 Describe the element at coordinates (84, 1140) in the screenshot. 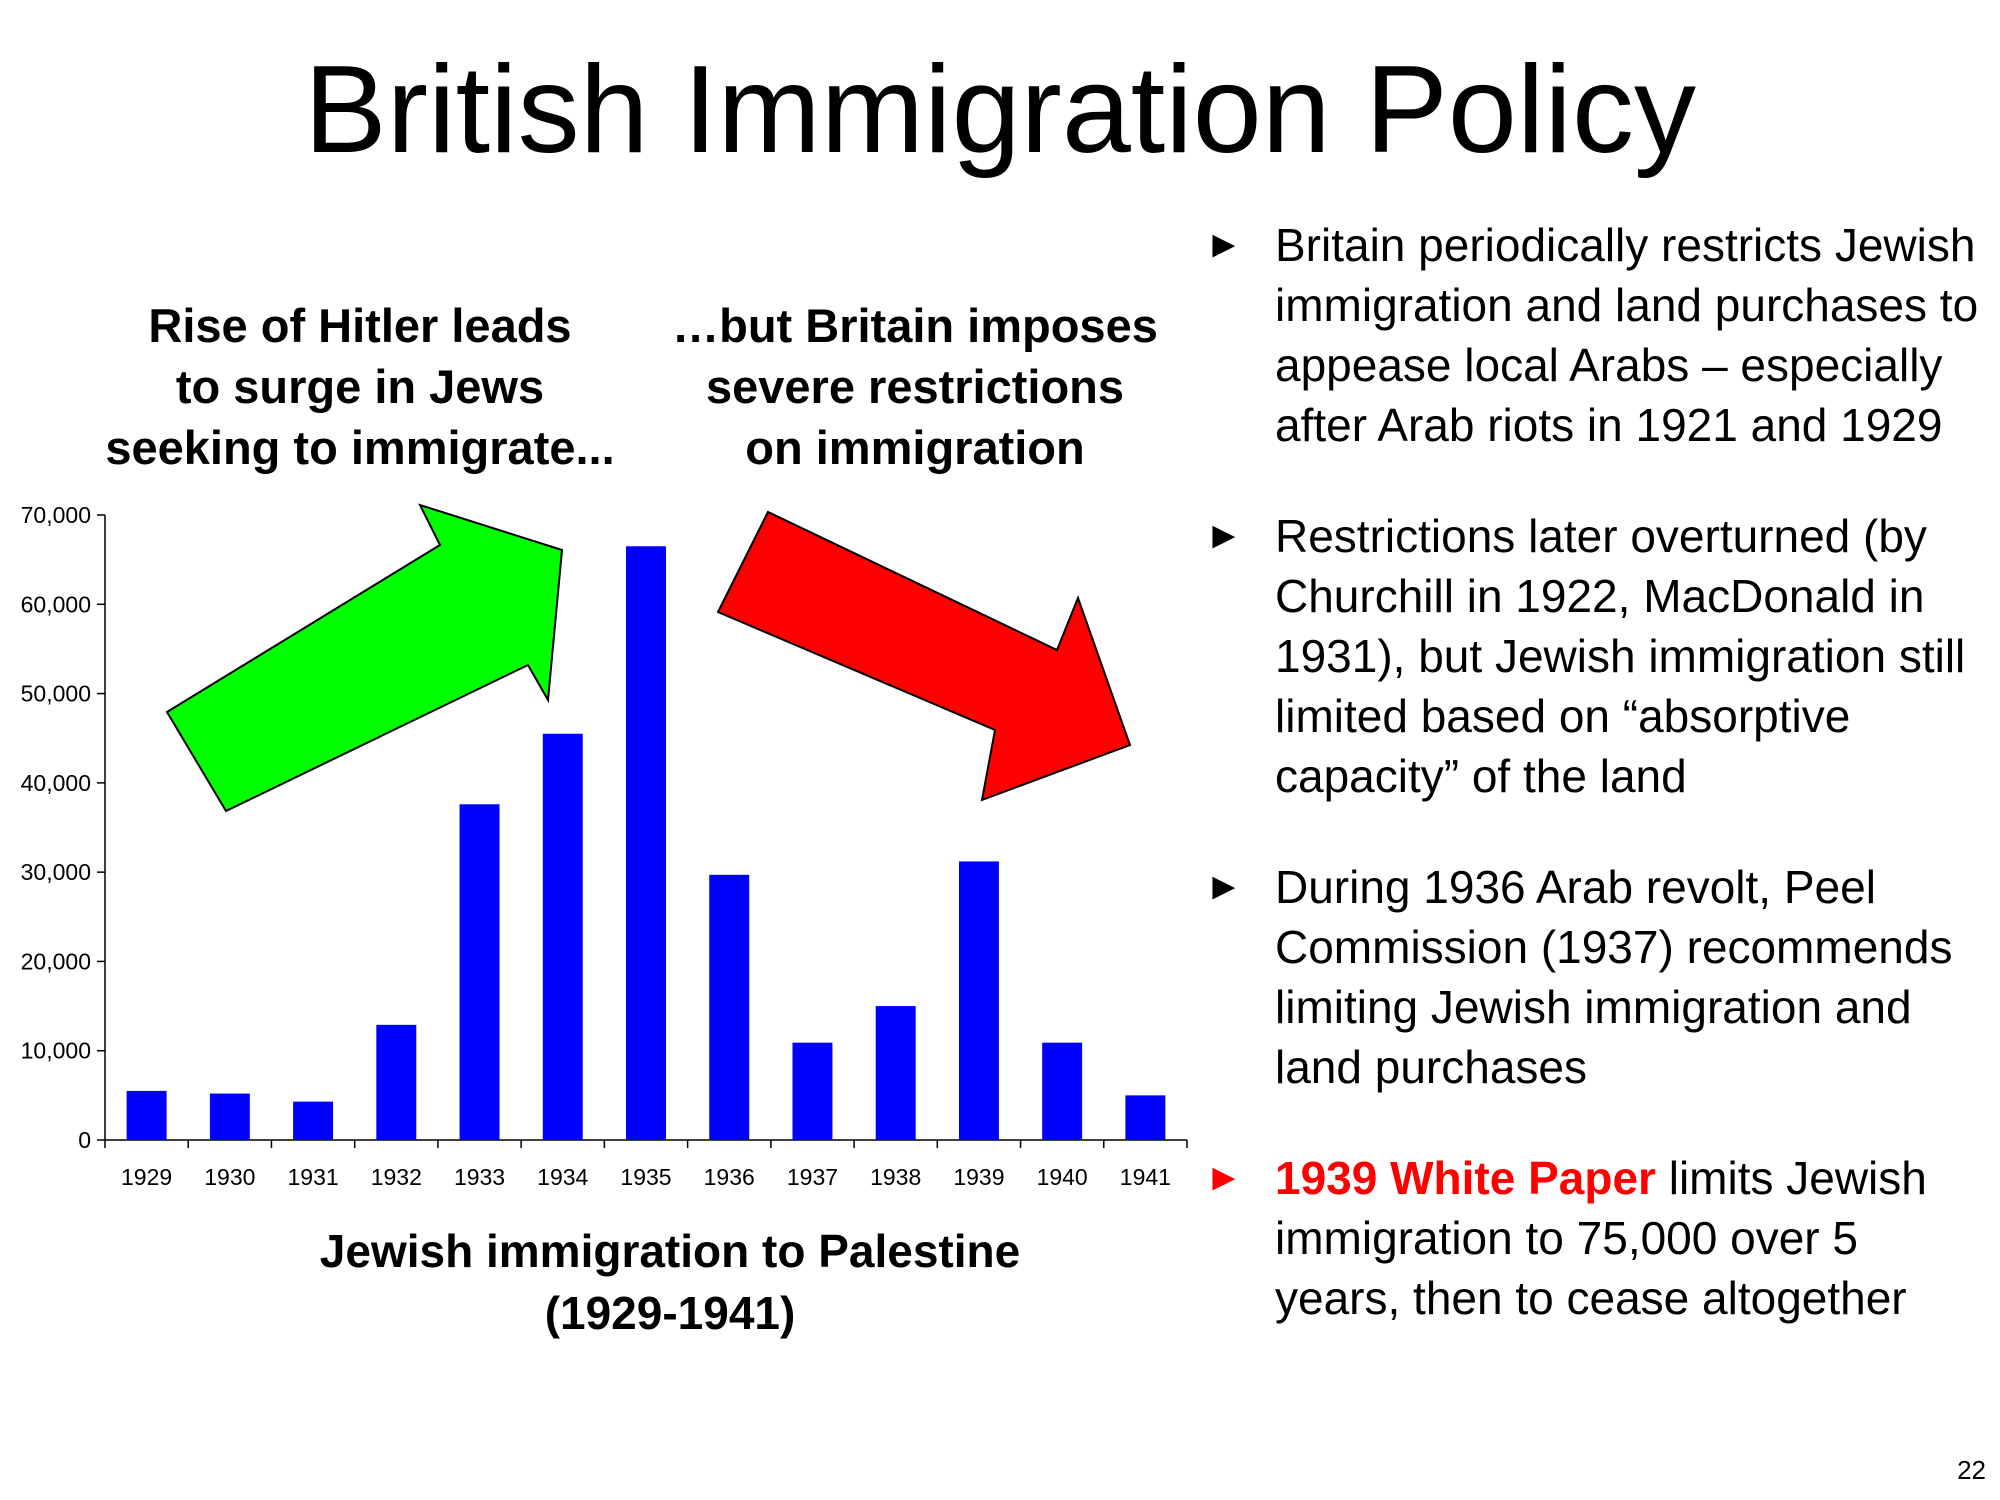

I see `y-tick-label: 0` at that location.